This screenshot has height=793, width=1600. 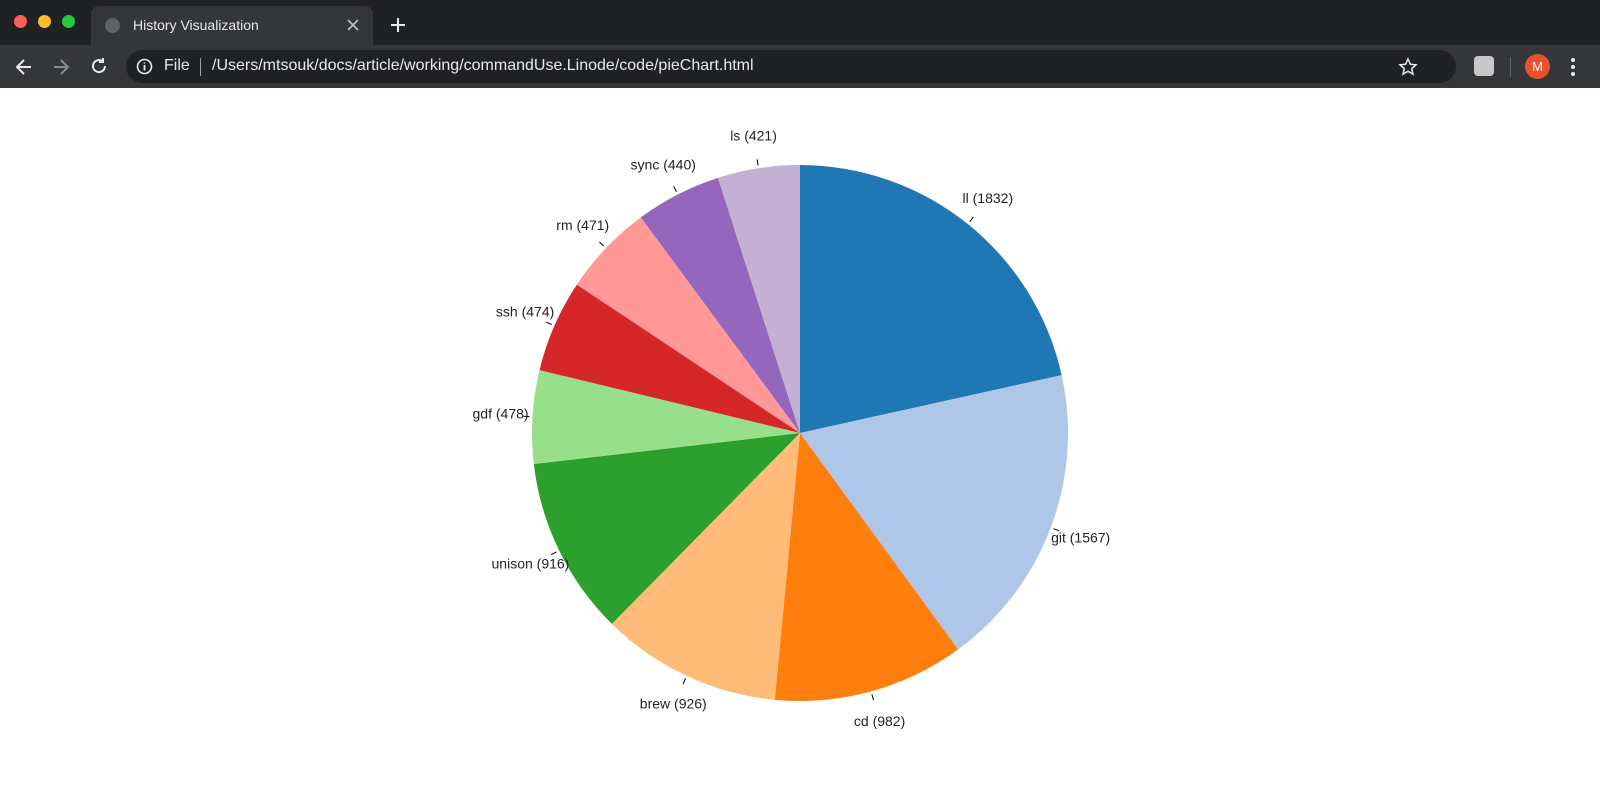 What do you see at coordinates (531, 563) in the screenshot?
I see `slice-label: unison (916)` at bounding box center [531, 563].